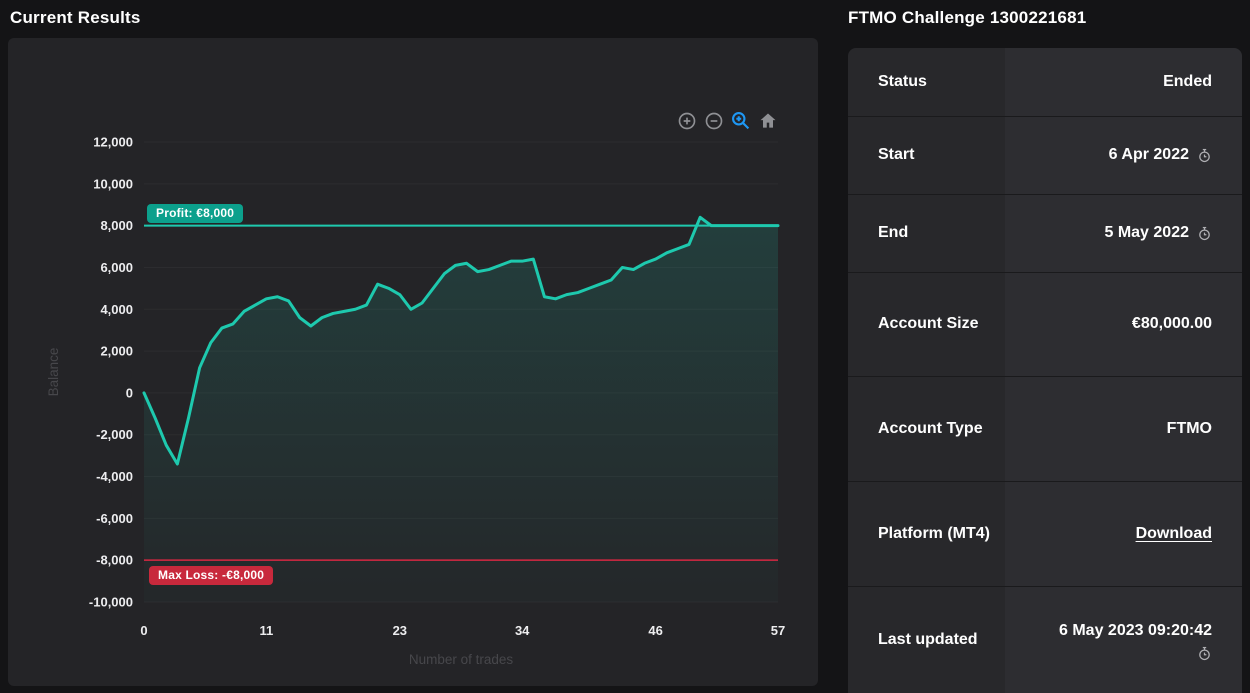 This screenshot has width=1250, height=693. Describe the element at coordinates (143, 630) in the screenshot. I see `x-tick-label: 0` at that location.